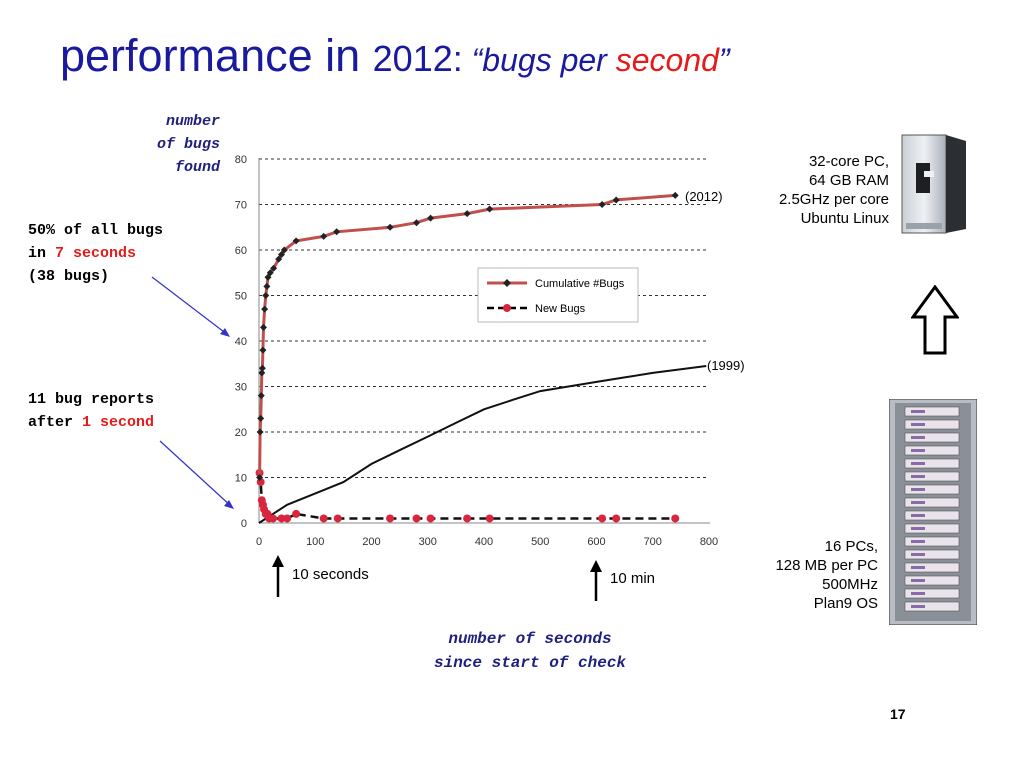 This screenshot has height=768, width=1024. I want to click on x-tick-label: 300, so click(428, 542).